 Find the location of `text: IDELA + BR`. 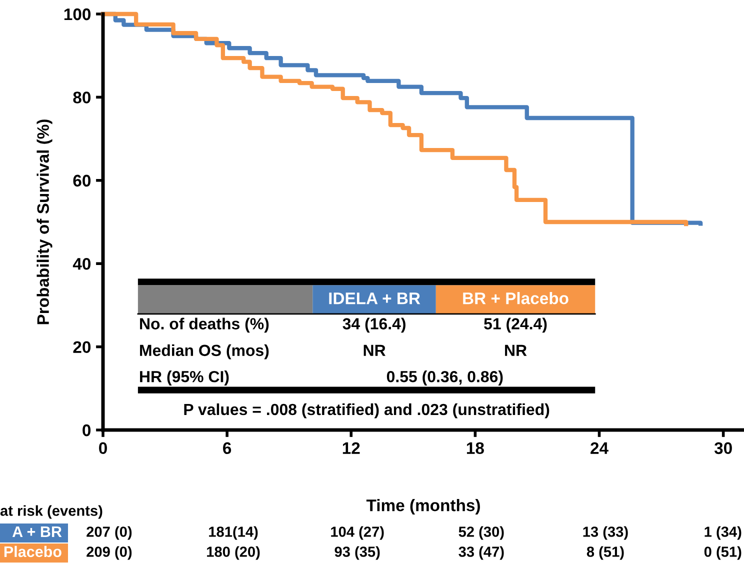

text: IDELA + BR is located at coordinates (374, 298).